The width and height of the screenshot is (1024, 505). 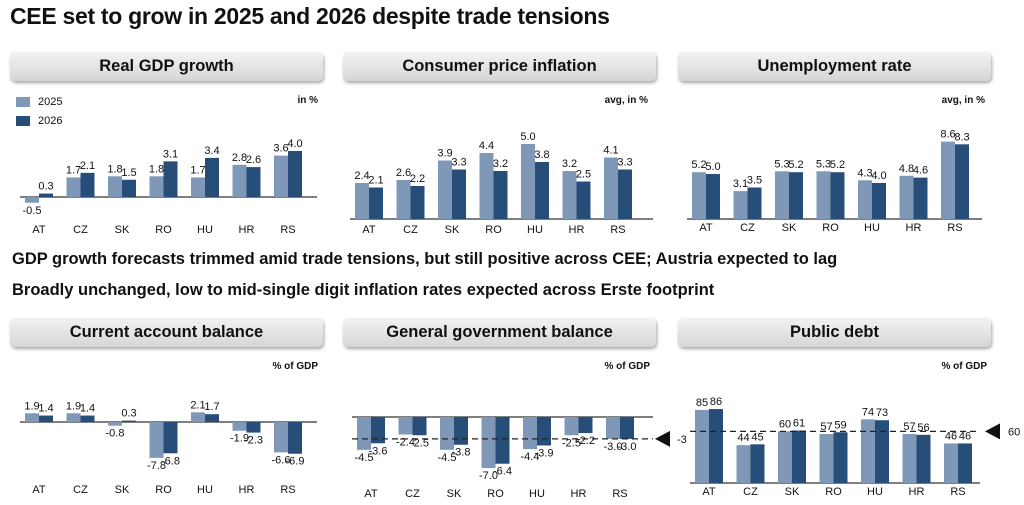 I want to click on chart-2-label-at-2025: 5.2, so click(x=698, y=165).